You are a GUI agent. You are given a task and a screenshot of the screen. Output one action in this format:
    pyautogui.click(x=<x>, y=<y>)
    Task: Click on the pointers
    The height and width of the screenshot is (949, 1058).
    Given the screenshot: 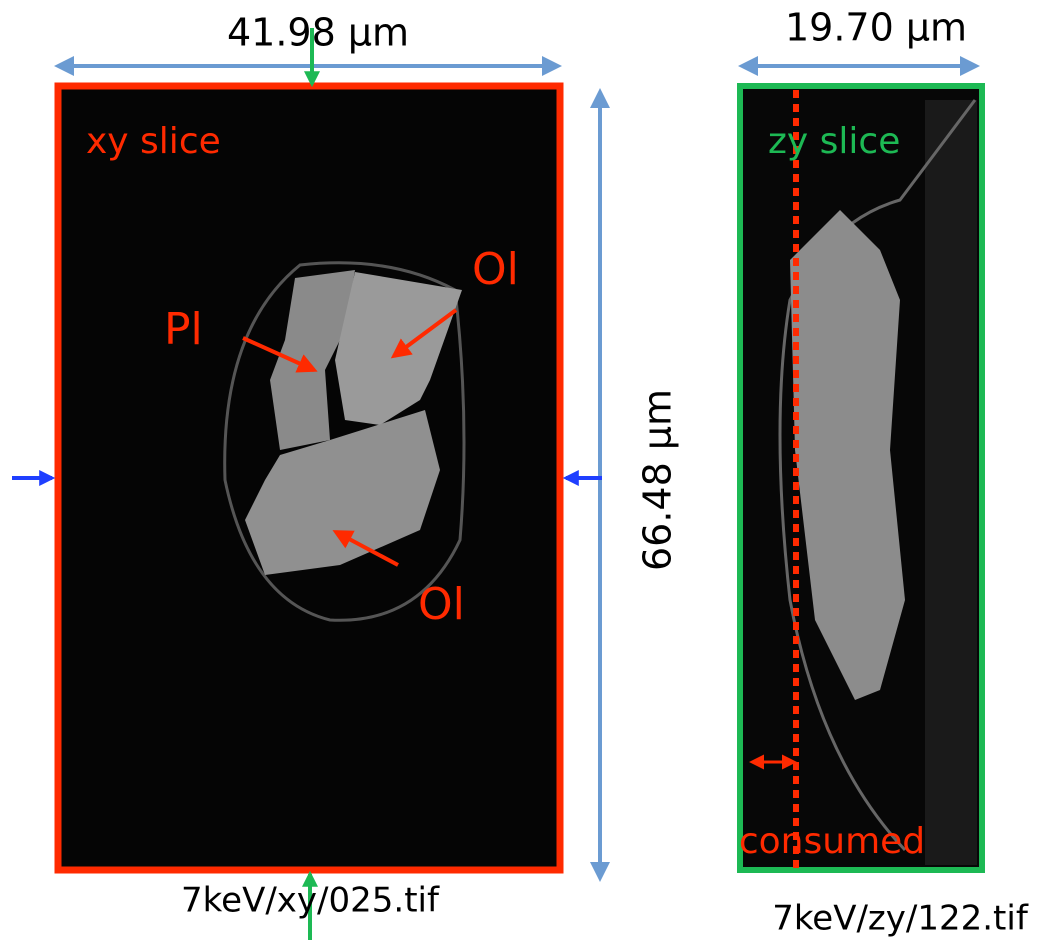 What is the action you would take?
    pyautogui.click(x=350, y=437)
    